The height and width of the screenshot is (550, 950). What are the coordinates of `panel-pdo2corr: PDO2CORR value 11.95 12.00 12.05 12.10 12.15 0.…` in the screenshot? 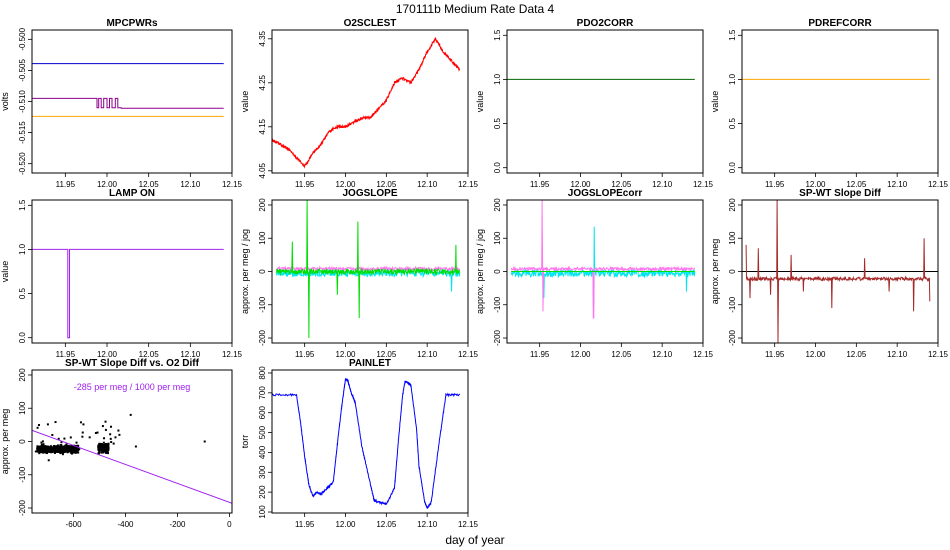 It's located at (594, 103).